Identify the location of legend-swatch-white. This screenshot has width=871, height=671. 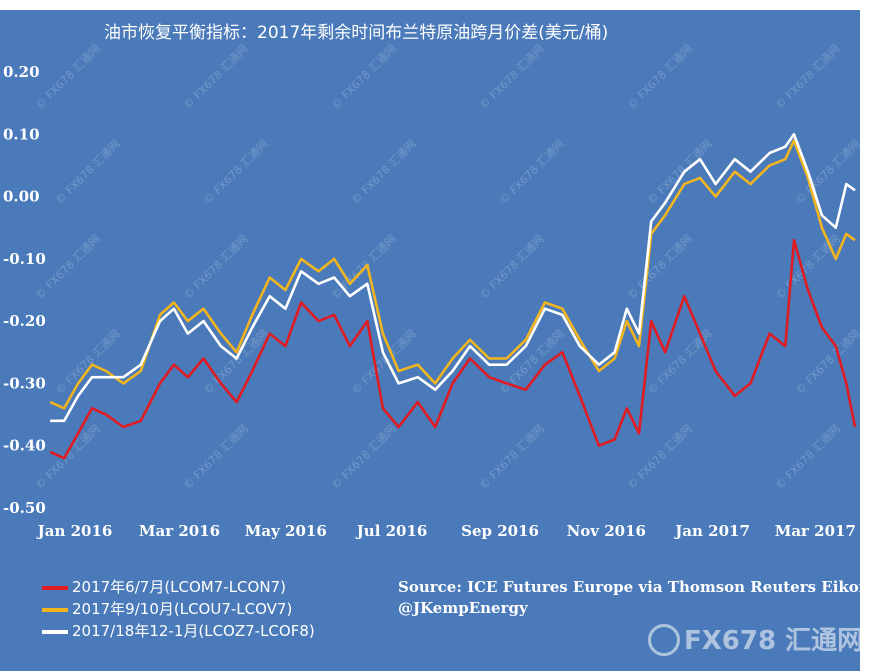
(55, 632).